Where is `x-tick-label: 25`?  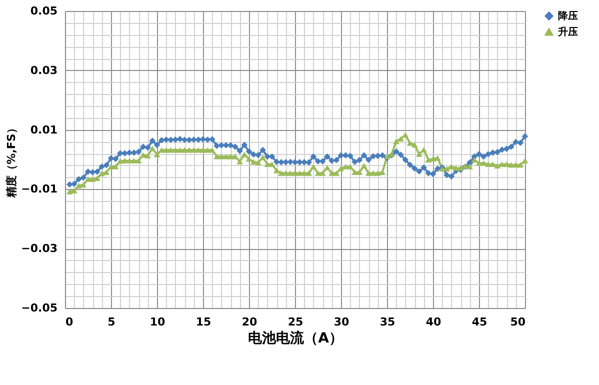
x-tick-label: 25 is located at coordinates (296, 322).